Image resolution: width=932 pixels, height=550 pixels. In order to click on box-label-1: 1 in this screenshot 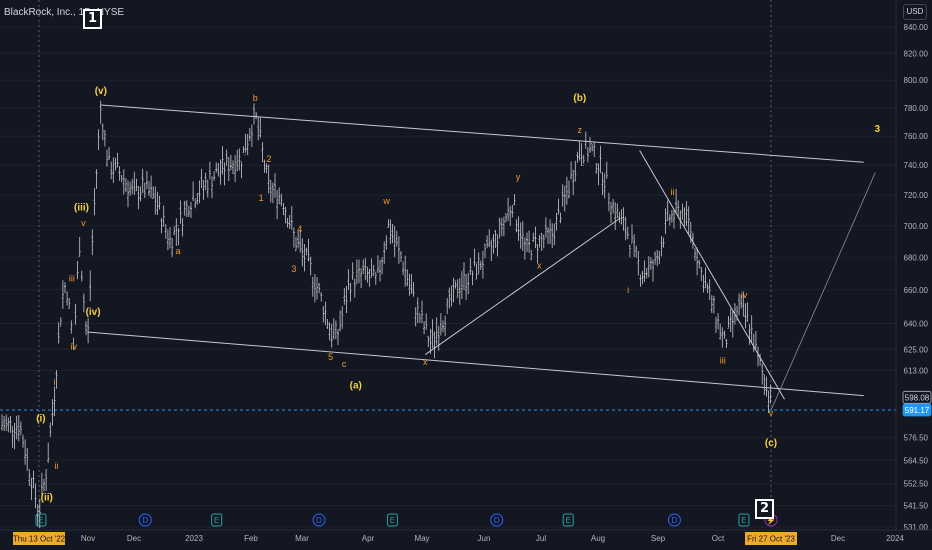, I will do `click(93, 19)`.